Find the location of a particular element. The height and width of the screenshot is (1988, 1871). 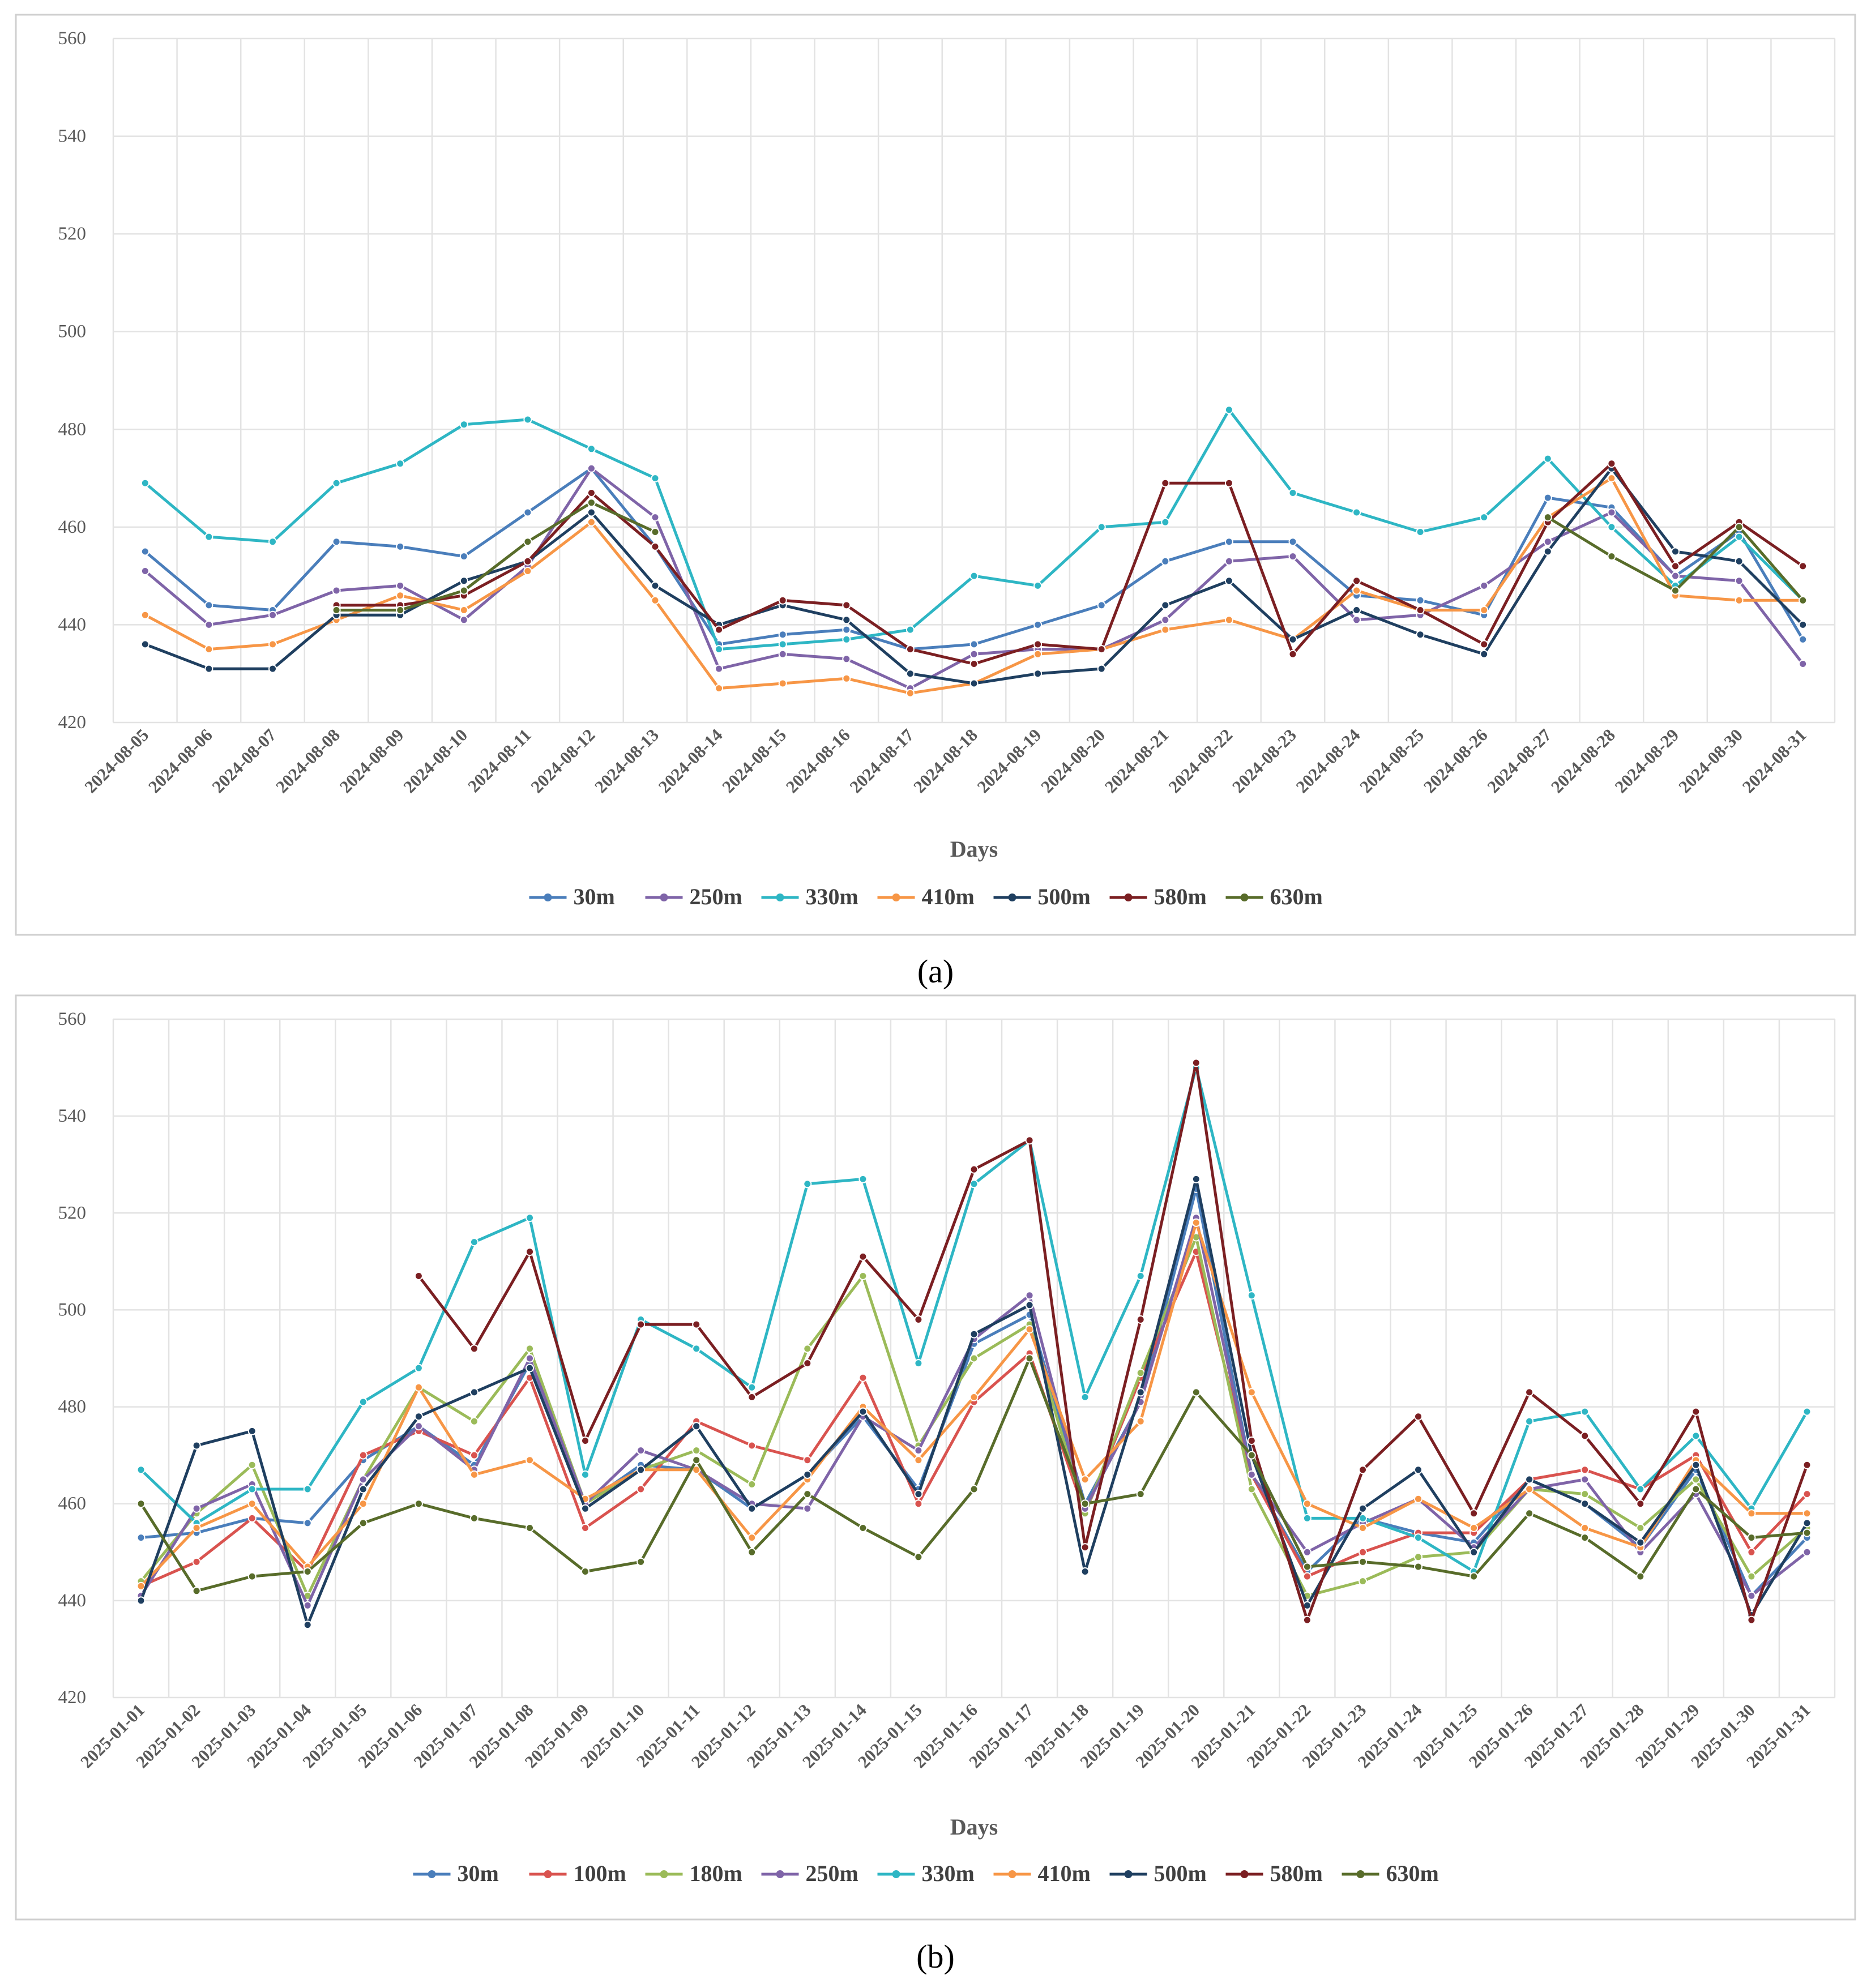

panel-b-point-30m is located at coordinates (307, 1523).